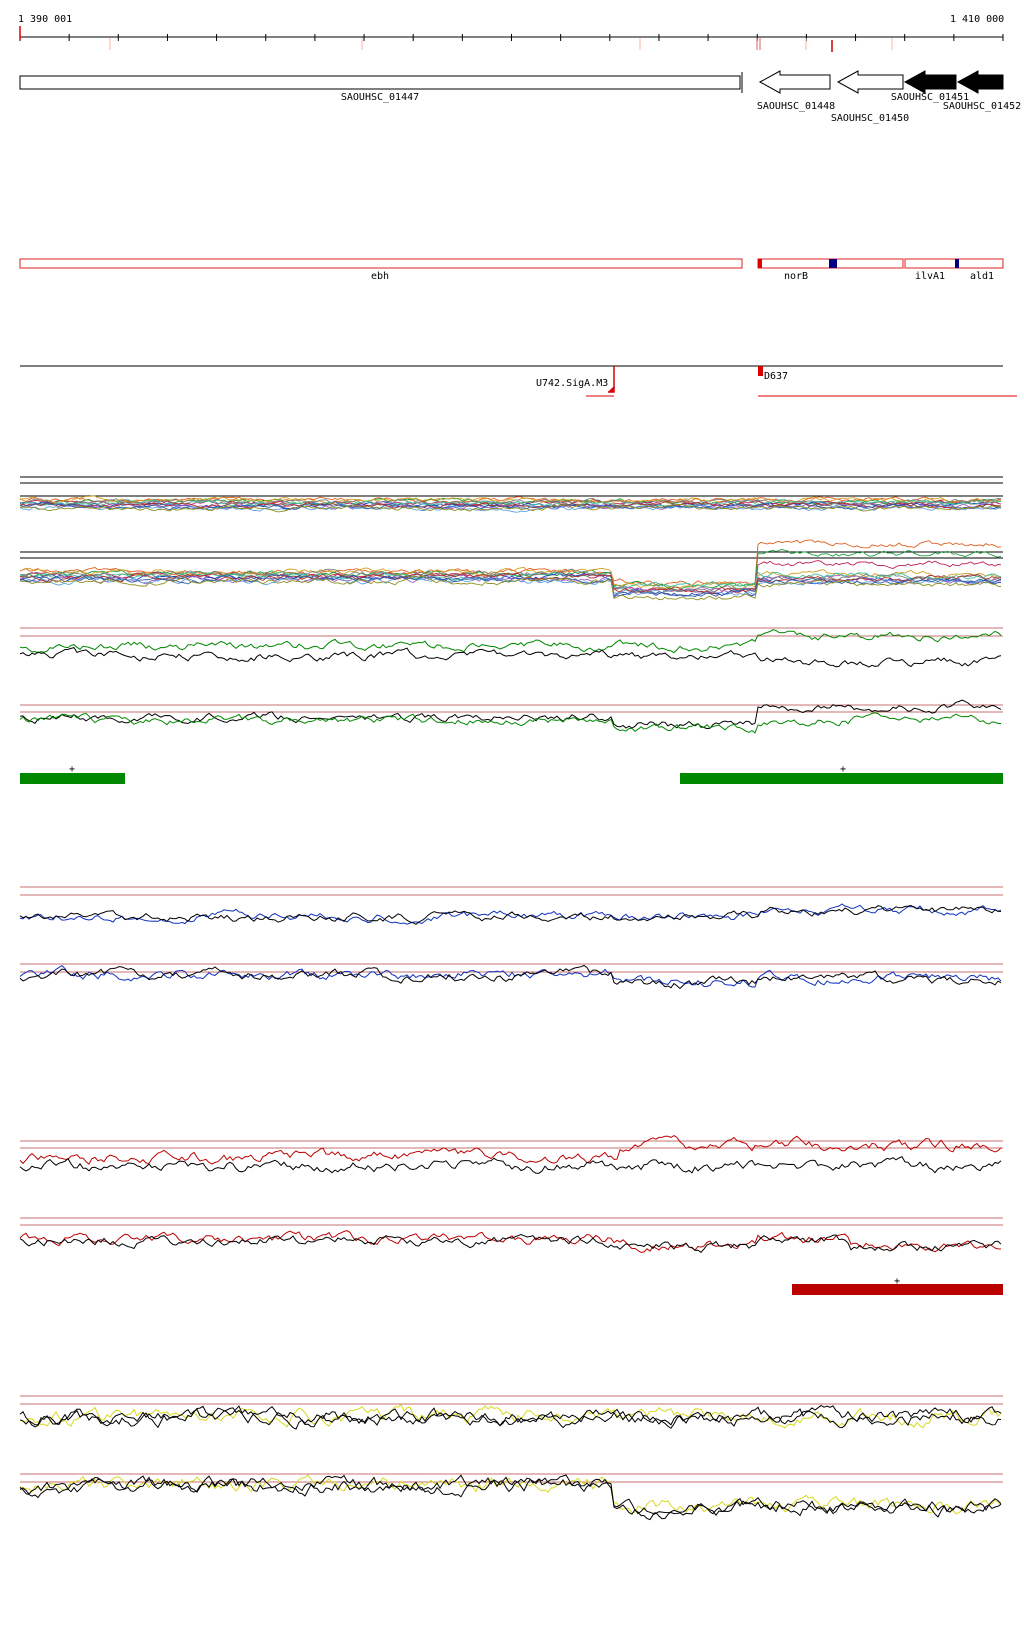  Describe the element at coordinates (930, 276) in the screenshot. I see `feature-label-ilva1: ilvA1` at that location.